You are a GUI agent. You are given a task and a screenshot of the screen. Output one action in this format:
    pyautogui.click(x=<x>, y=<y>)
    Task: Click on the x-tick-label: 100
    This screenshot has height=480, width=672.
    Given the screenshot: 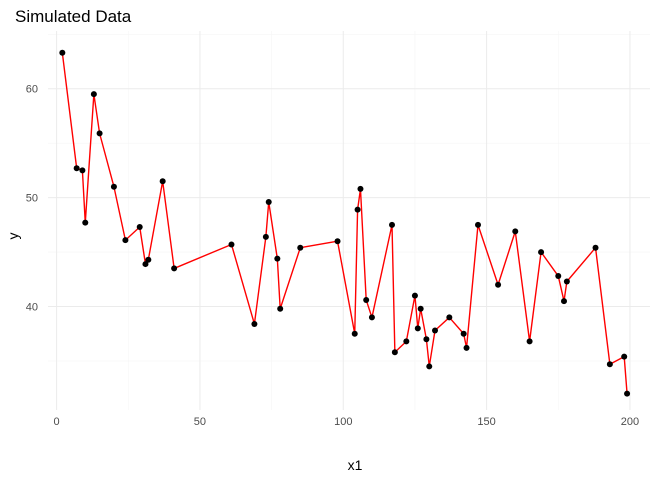 What is the action you would take?
    pyautogui.click(x=343, y=422)
    